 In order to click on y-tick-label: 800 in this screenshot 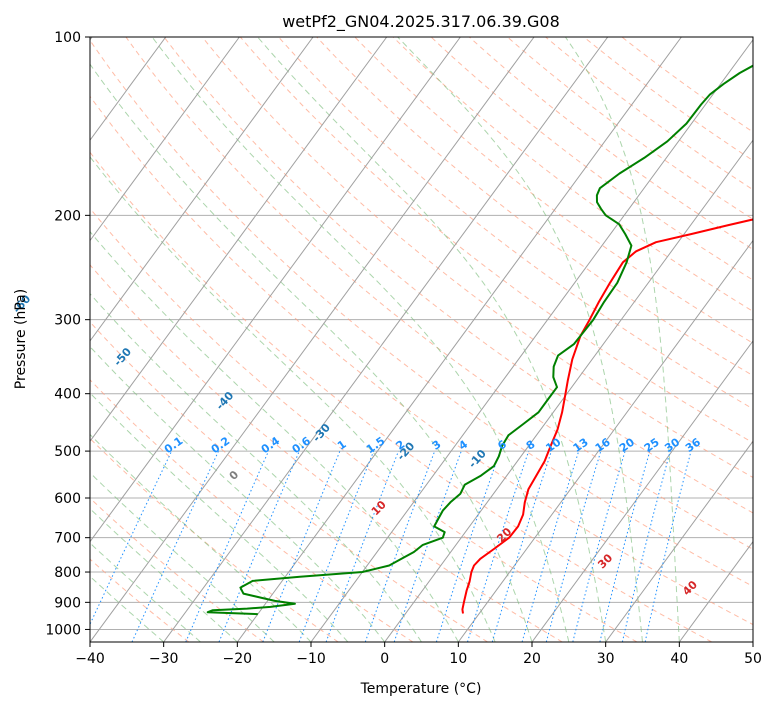, I will do `click(67, 573)`.